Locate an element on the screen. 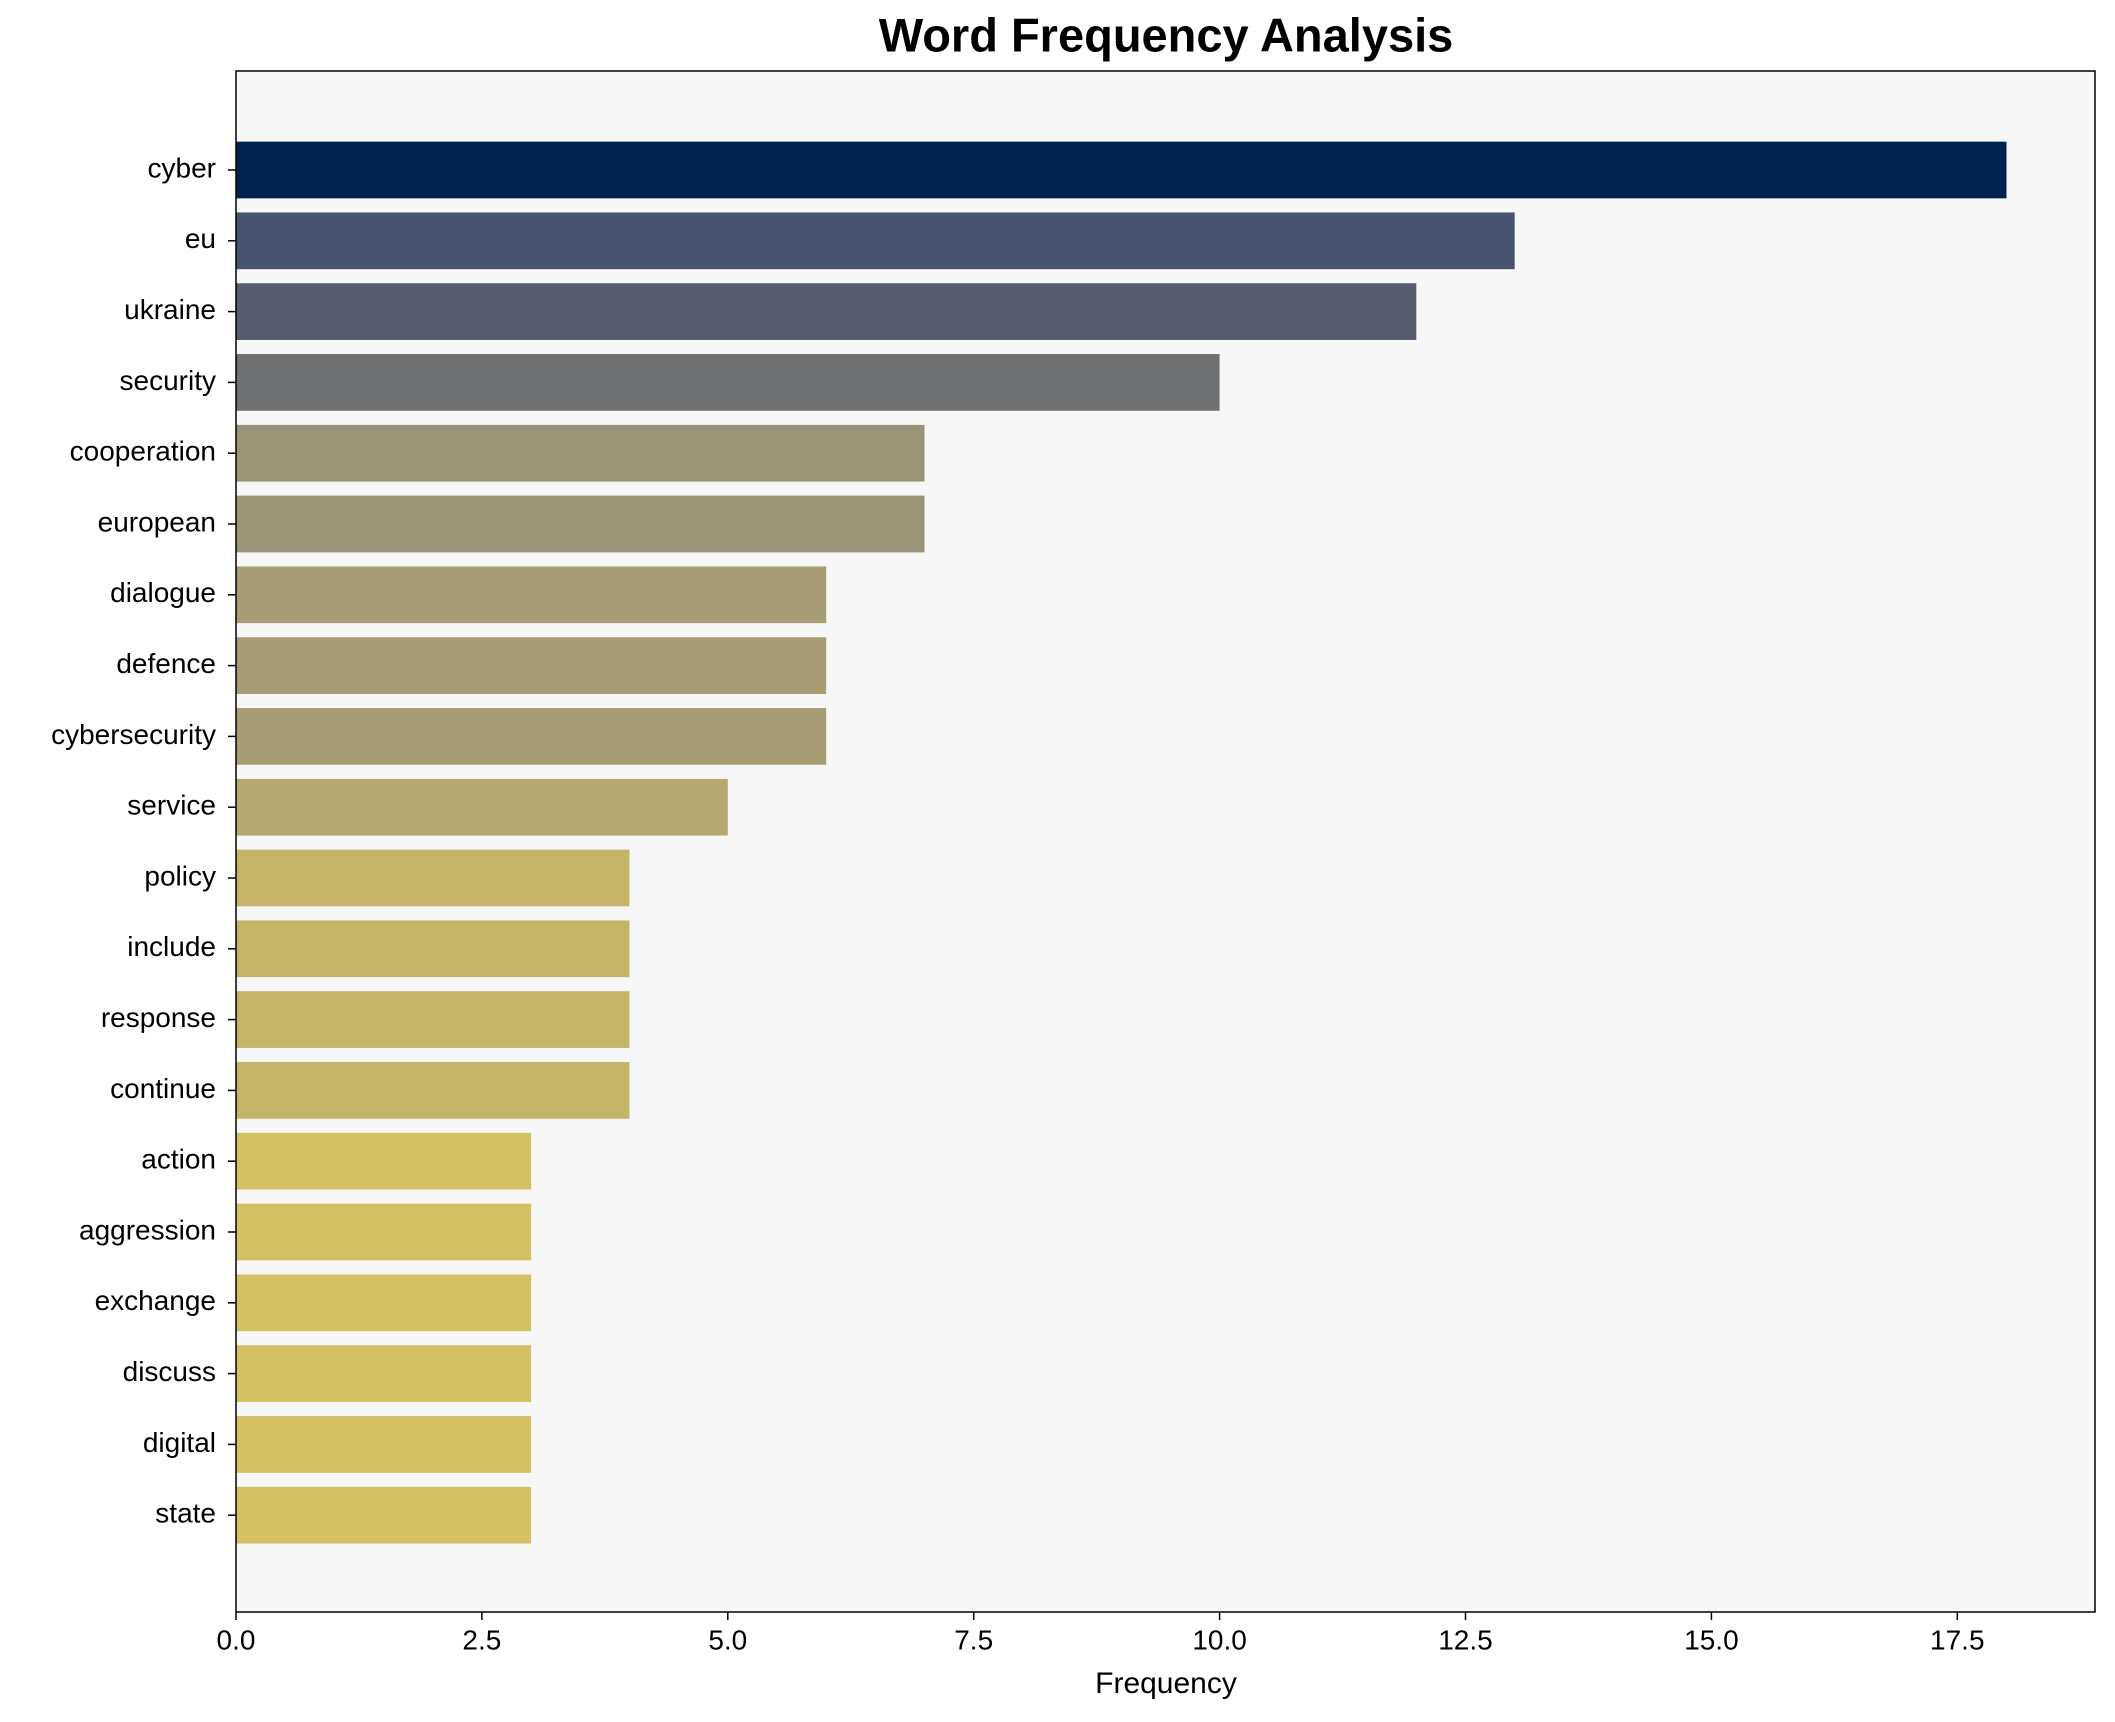 This screenshot has width=2115, height=1722. x-tick-label: 17.5 is located at coordinates (1957, 1639).